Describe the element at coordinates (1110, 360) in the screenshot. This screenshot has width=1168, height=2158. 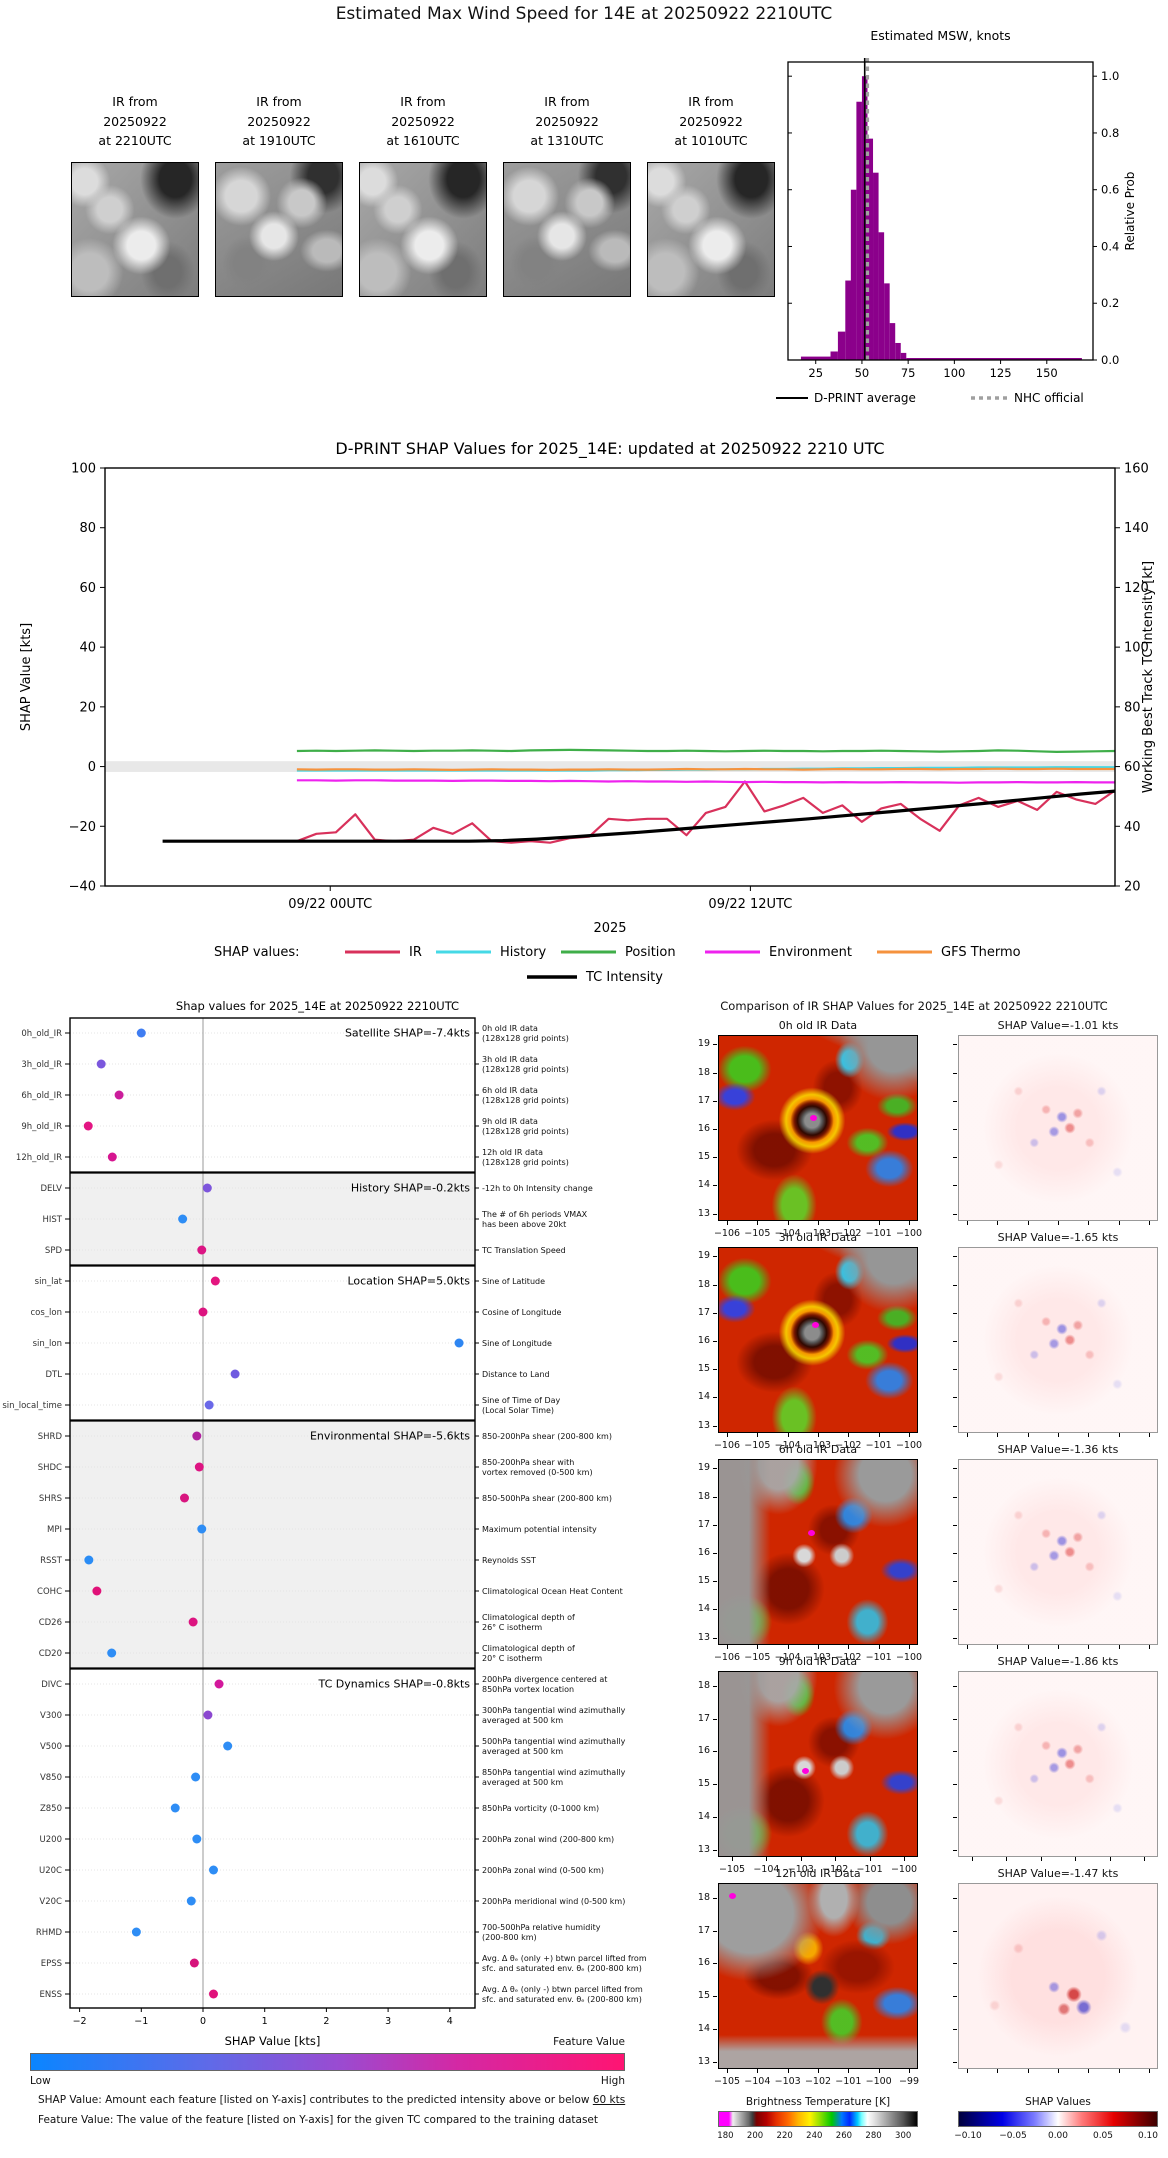
I see `y-tick-label: 0.0` at that location.